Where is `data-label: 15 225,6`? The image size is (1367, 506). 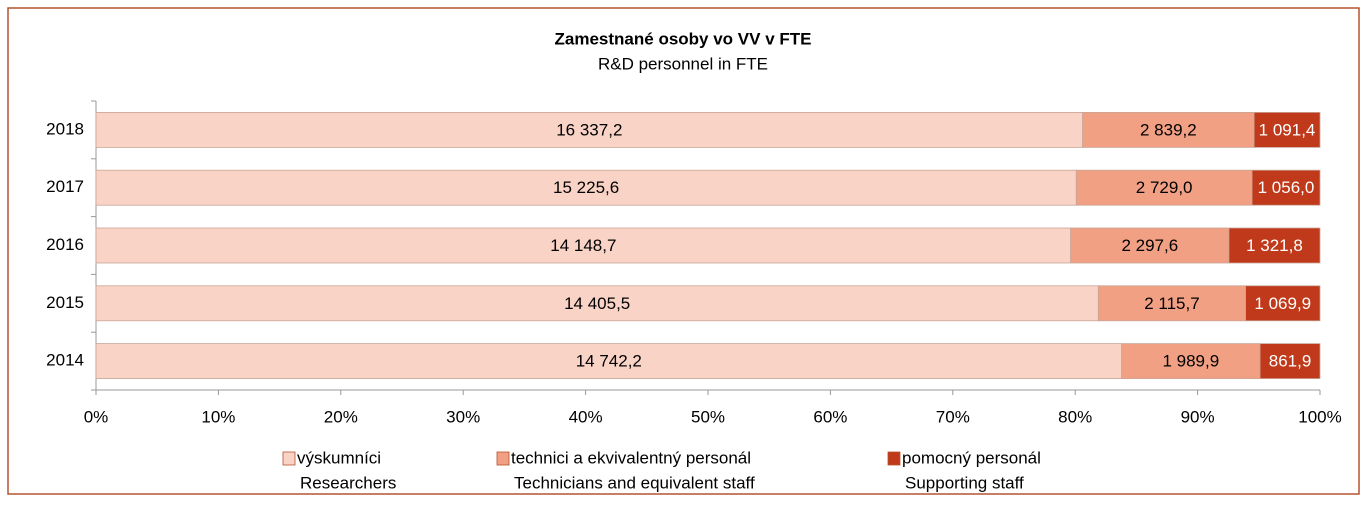 data-label: 15 225,6 is located at coordinates (586, 187).